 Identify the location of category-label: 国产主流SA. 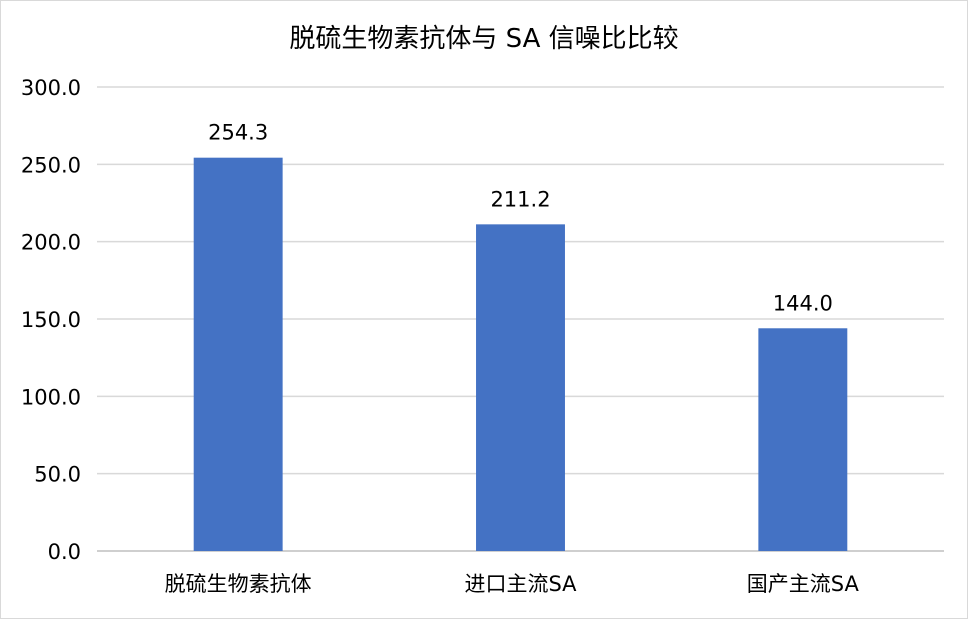
(803, 584).